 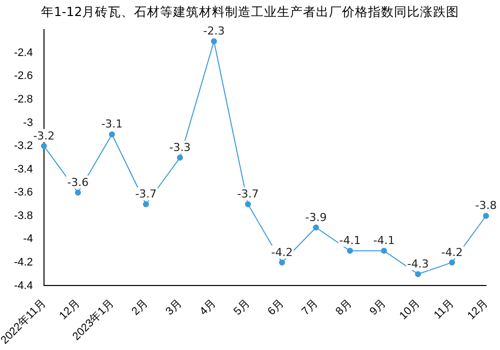 I want to click on y-tick-label: -3.2, so click(x=23, y=146).